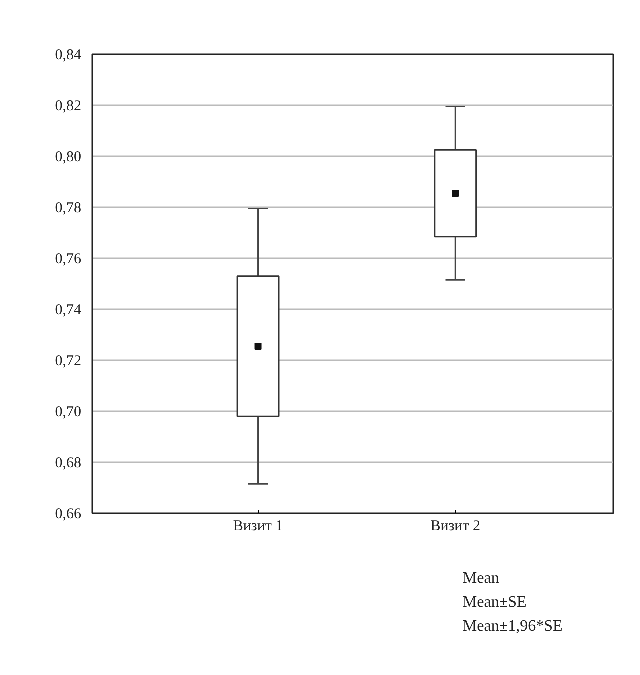 This screenshot has width=640, height=675. What do you see at coordinates (68, 260) in the screenshot?
I see `y-tick-label: 0,76` at bounding box center [68, 260].